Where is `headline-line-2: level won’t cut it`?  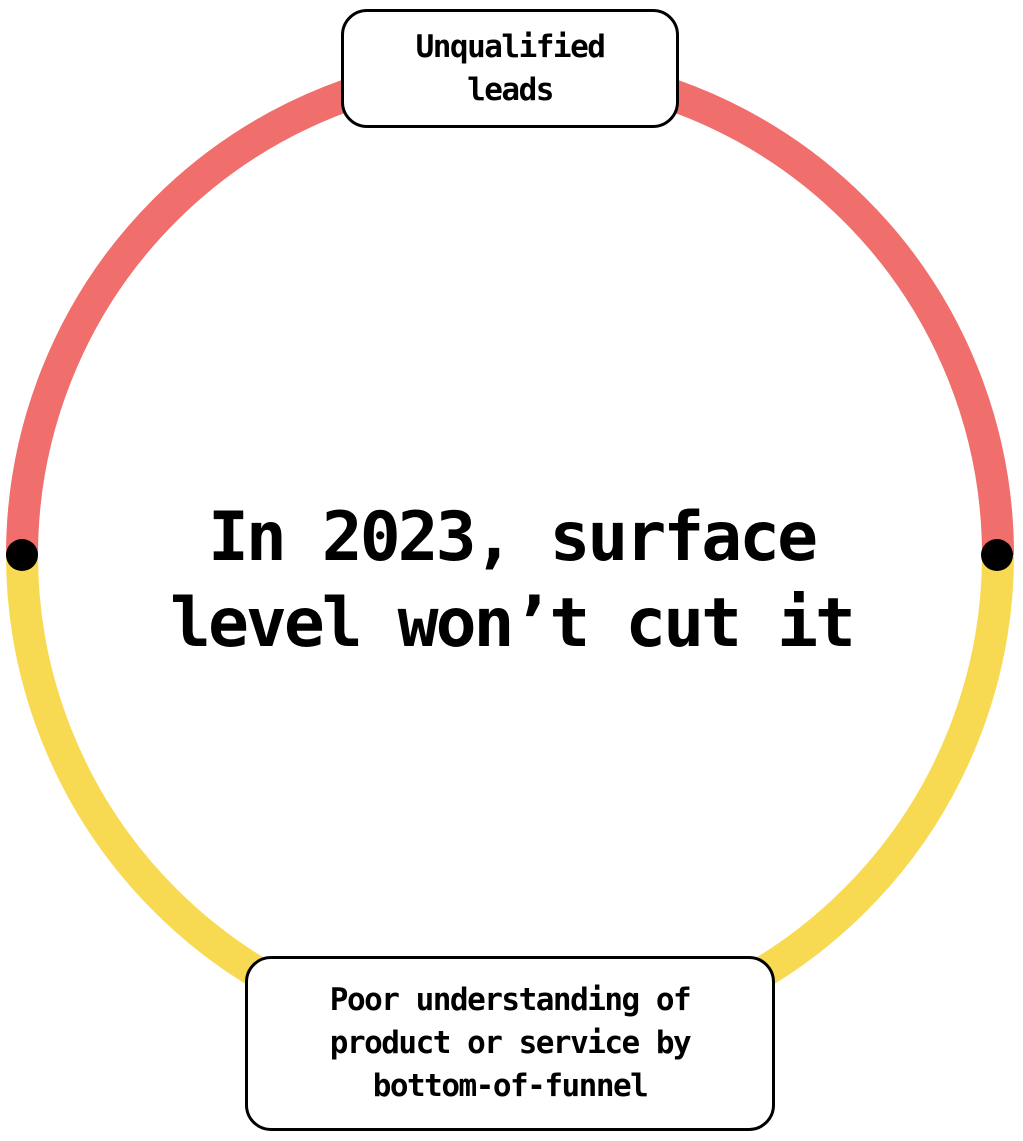
headline-line-2: level won’t cut it is located at coordinates (513, 623).